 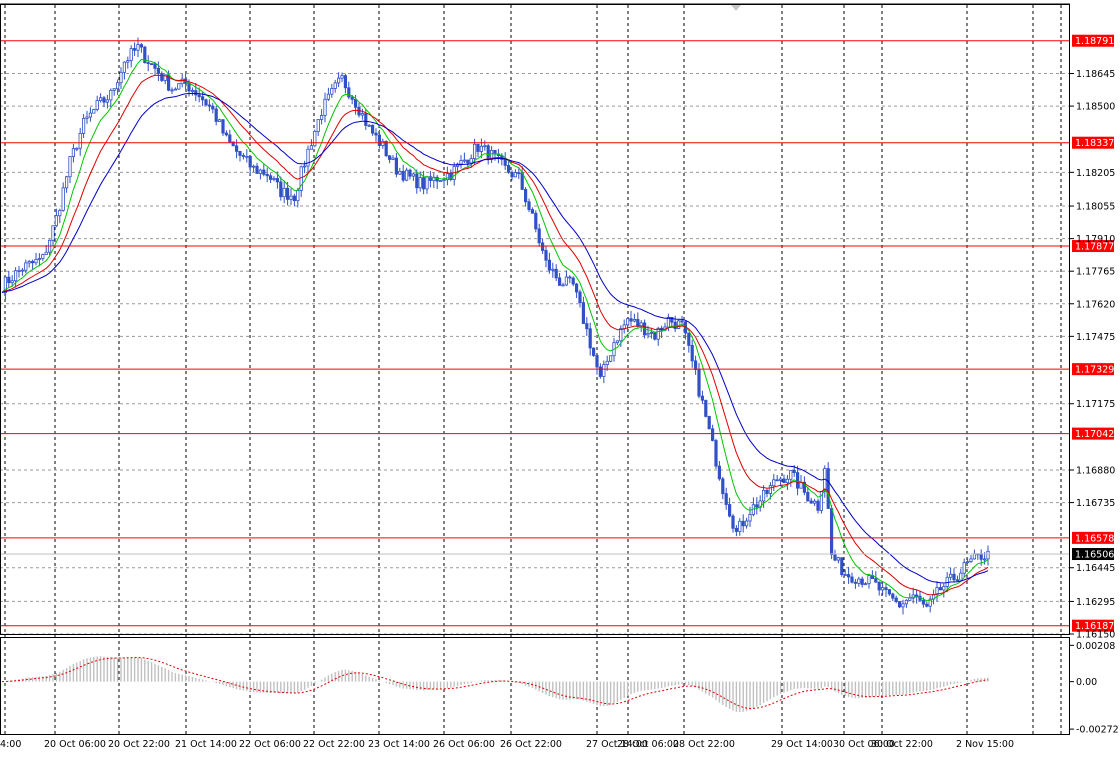 I want to click on price-tick-label: 1.16150, so click(x=1095, y=635).